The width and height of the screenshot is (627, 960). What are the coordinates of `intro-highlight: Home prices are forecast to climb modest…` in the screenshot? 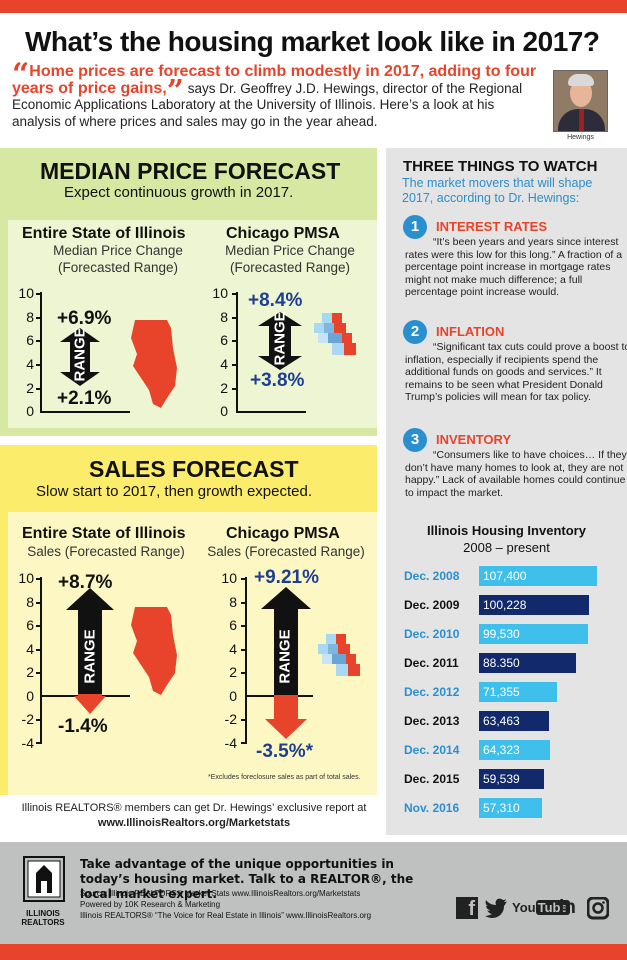 It's located at (274, 80).